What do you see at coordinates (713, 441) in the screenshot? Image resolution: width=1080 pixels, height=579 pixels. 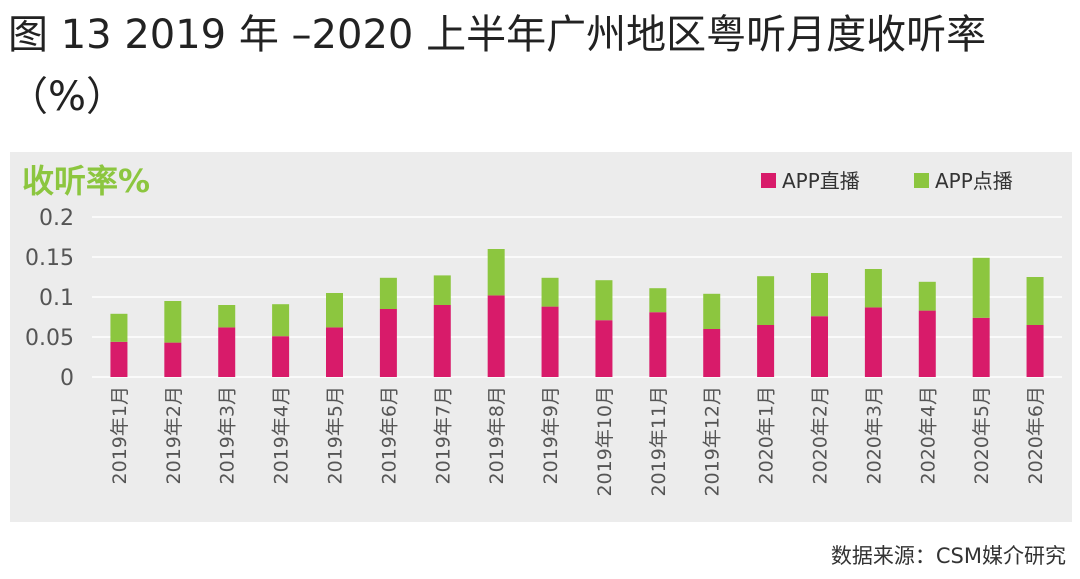 I see `x-tick-label: 2019年12月` at bounding box center [713, 441].